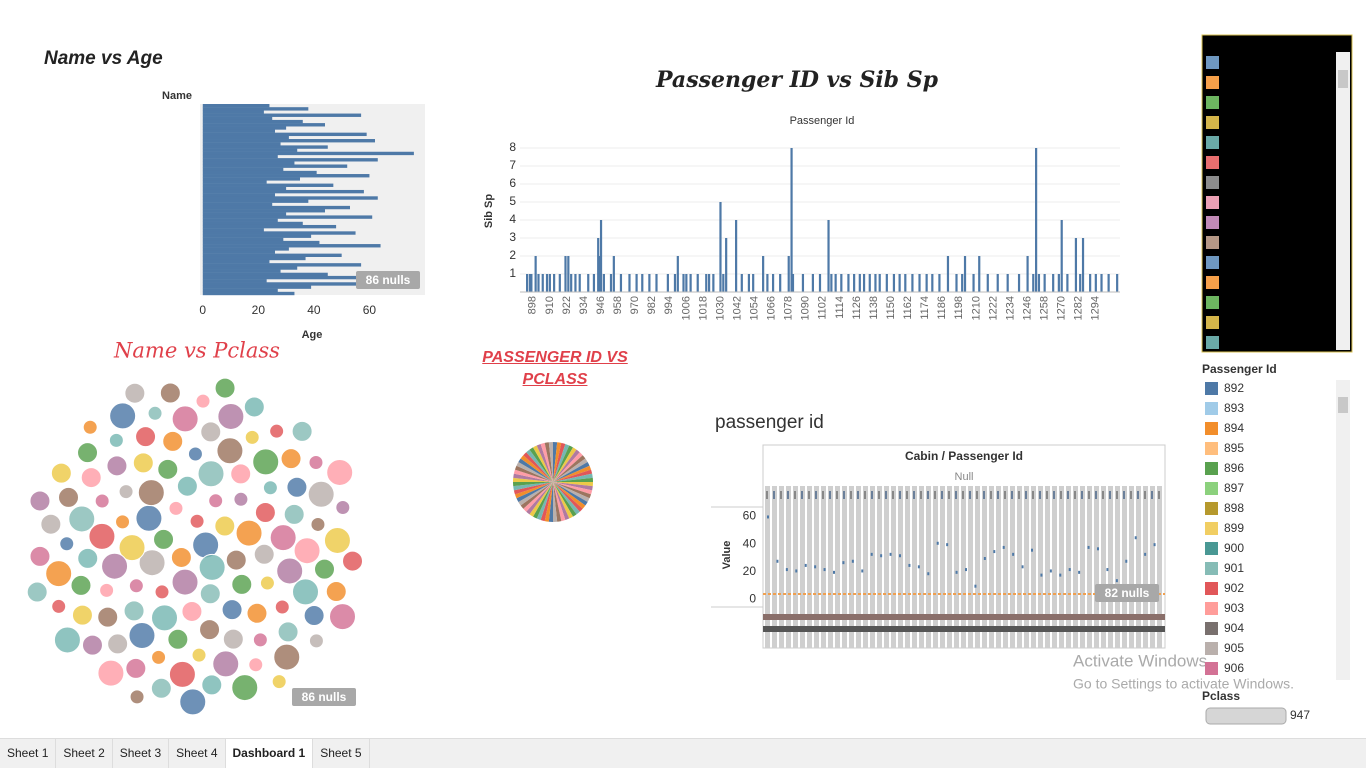 This screenshot has width=1366, height=768. What do you see at coordinates (635, 305) in the screenshot?
I see `x-tick-label: 970` at bounding box center [635, 305].